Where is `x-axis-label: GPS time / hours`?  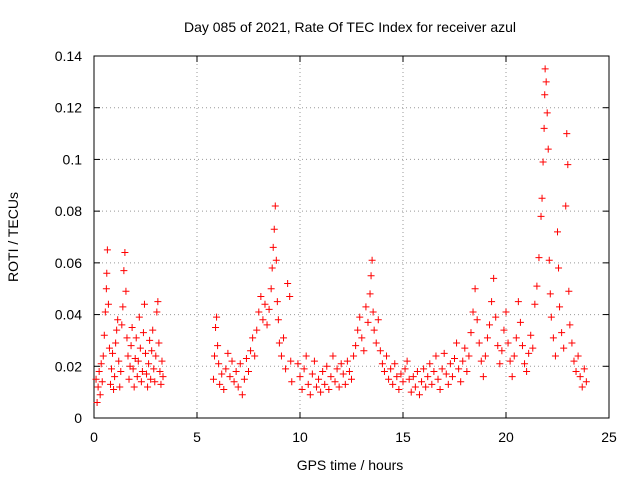 x-axis-label: GPS time / hours is located at coordinates (350, 465).